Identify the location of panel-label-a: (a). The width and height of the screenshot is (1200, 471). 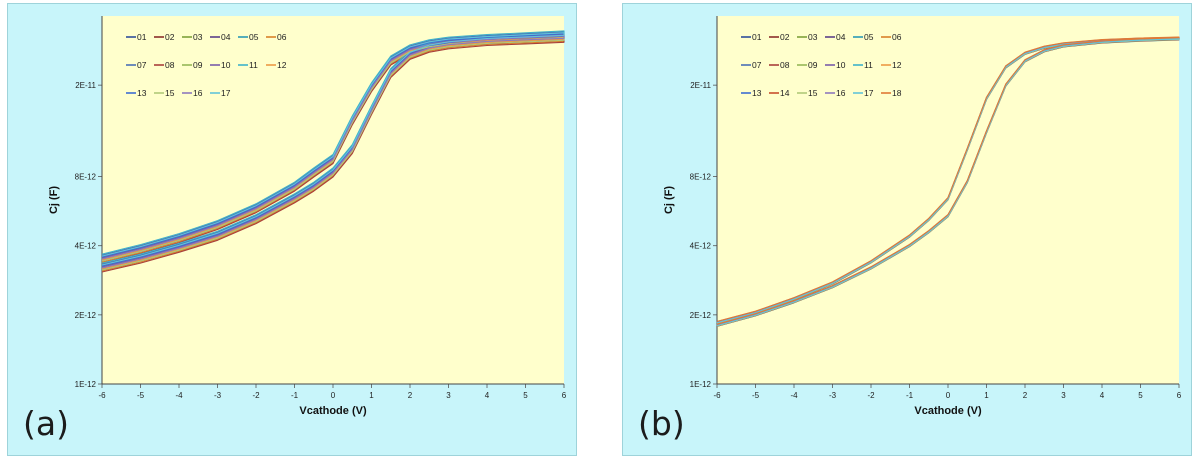
(46, 423).